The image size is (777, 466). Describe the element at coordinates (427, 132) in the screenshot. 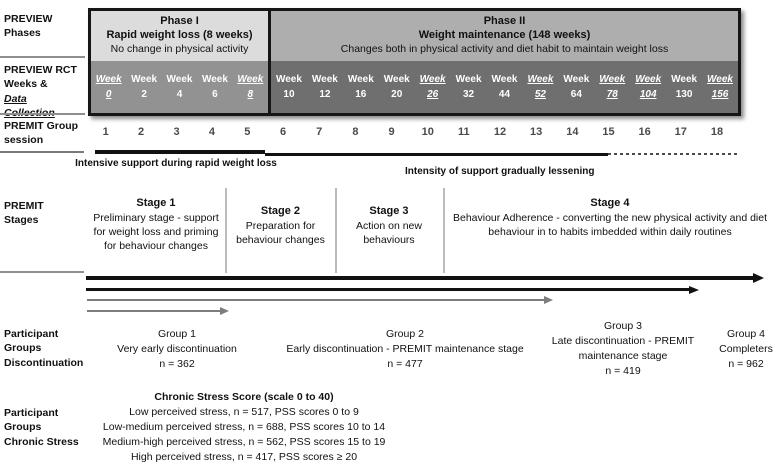

I see `session-number: 10` at that location.